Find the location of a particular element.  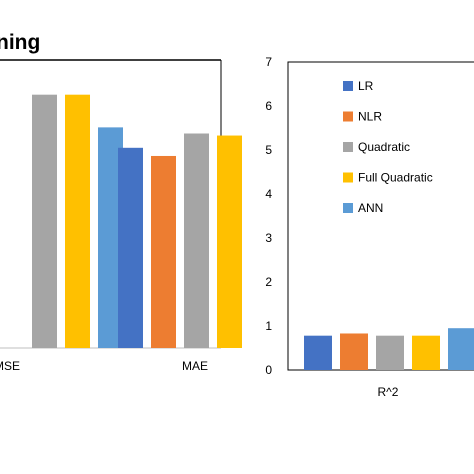

x-tick-label-mse: MSE is located at coordinates (10, 366).